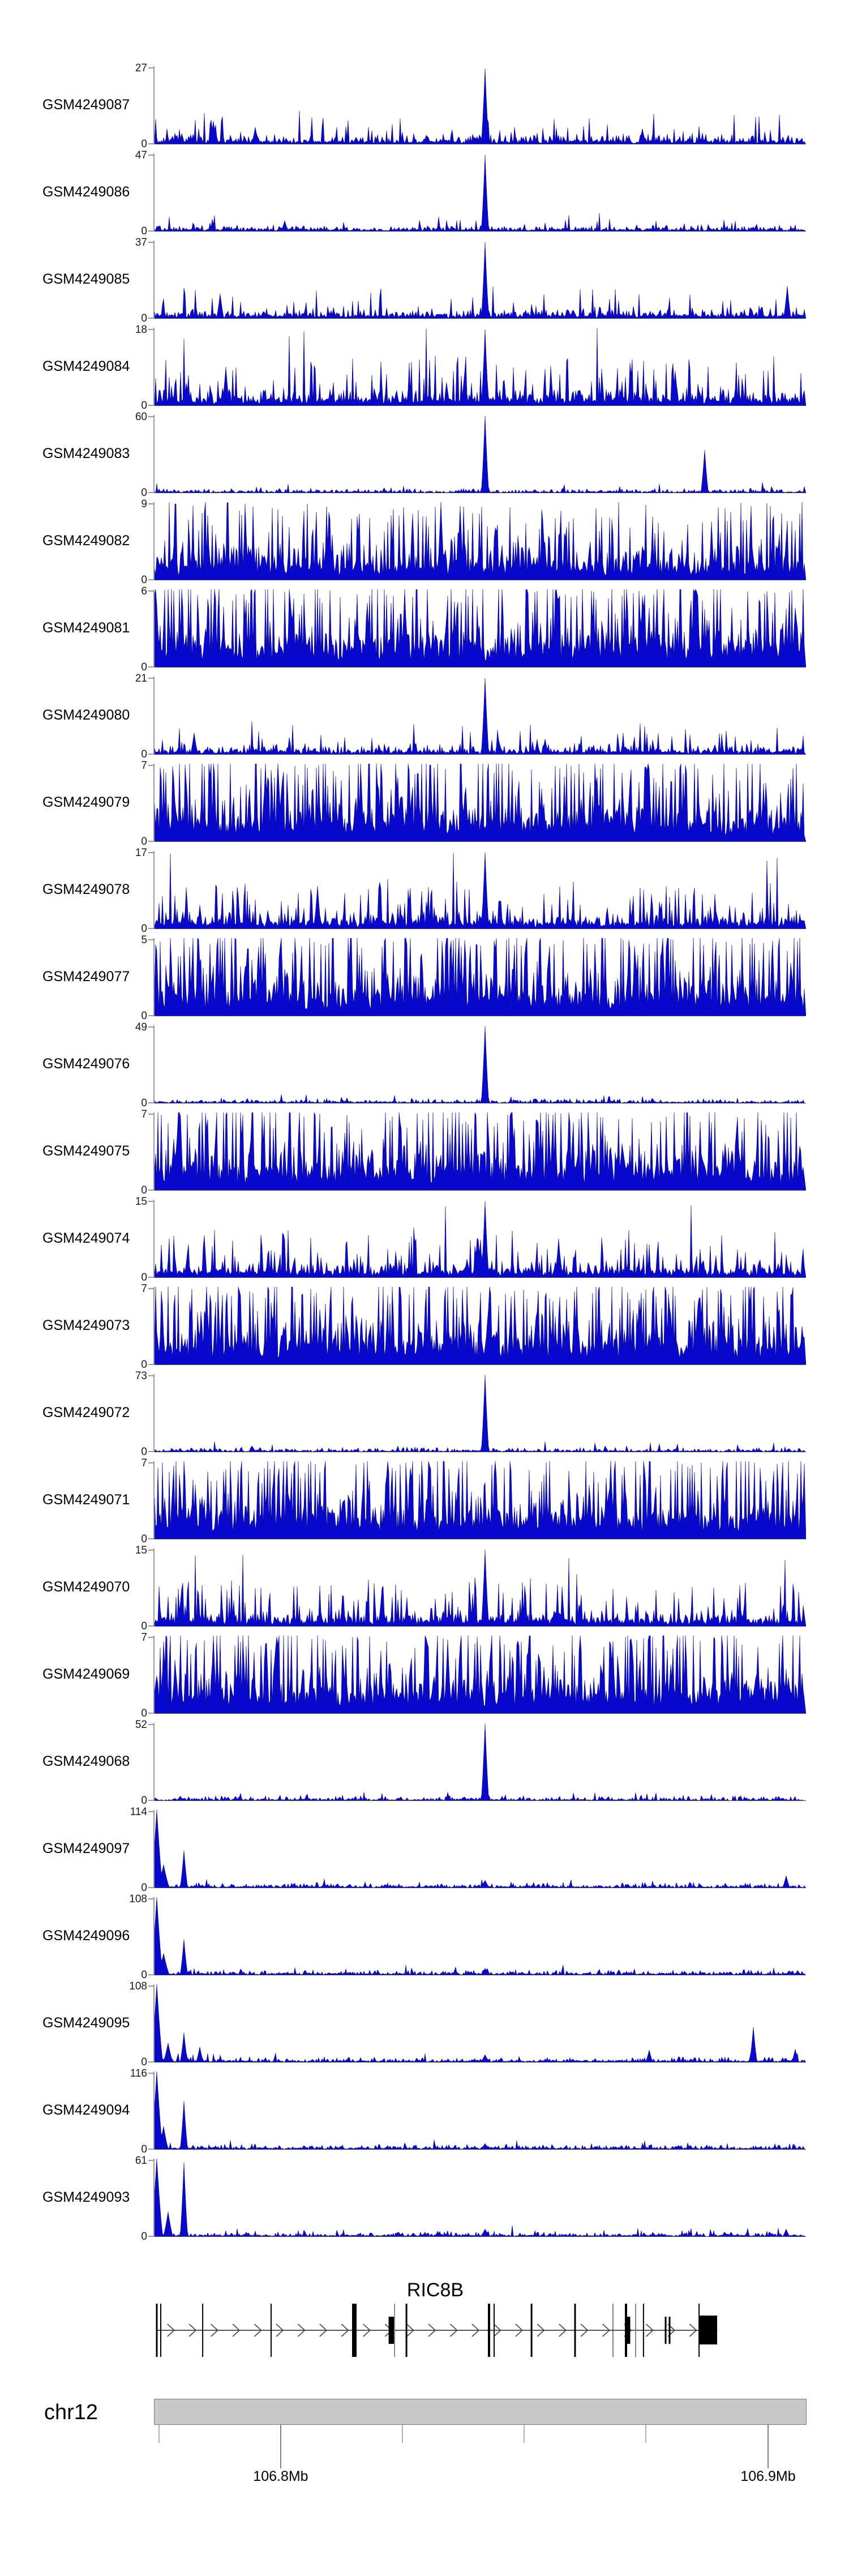  I want to click on track-ymax-label: 49, so click(141, 1027).